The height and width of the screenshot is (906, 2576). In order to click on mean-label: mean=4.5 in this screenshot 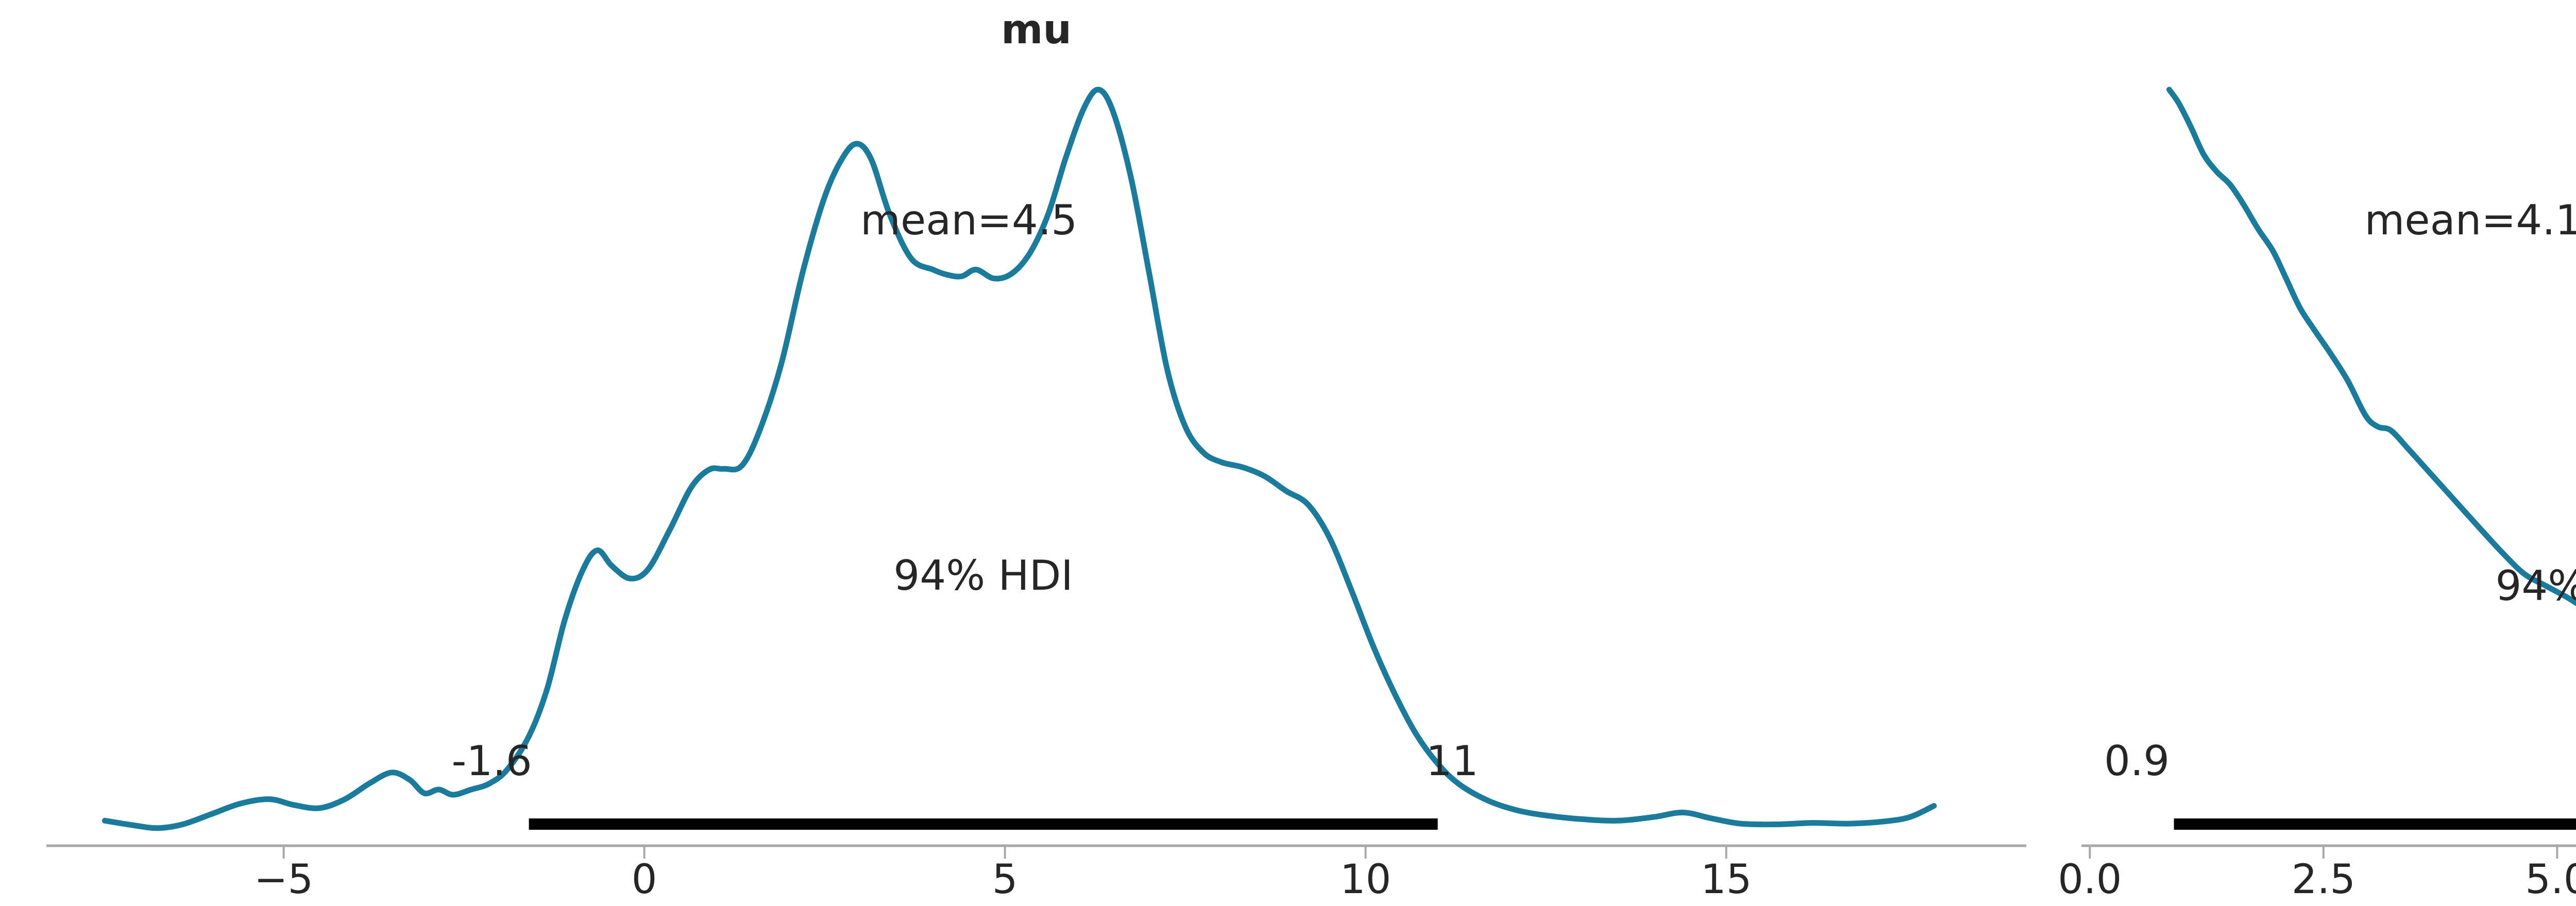, I will do `click(968, 220)`.